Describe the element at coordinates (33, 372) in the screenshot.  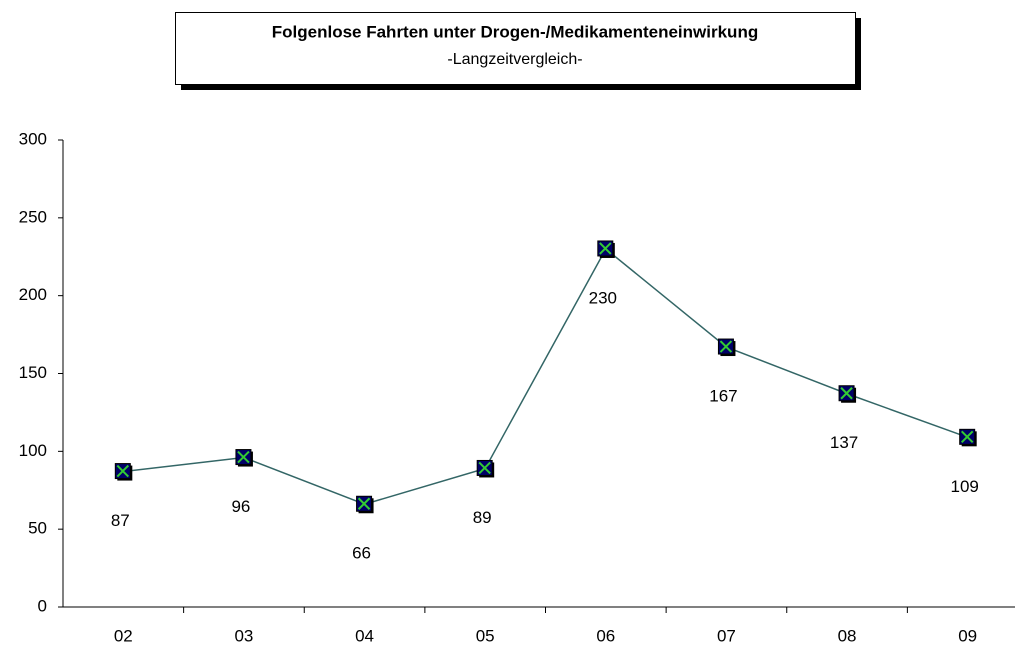
I see `y-tick-label: 150` at that location.